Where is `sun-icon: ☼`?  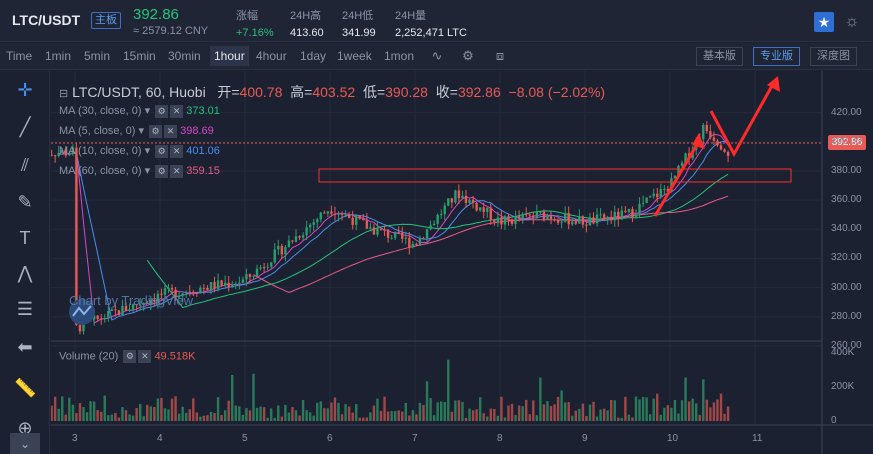
sun-icon: ☼ is located at coordinates (852, 21).